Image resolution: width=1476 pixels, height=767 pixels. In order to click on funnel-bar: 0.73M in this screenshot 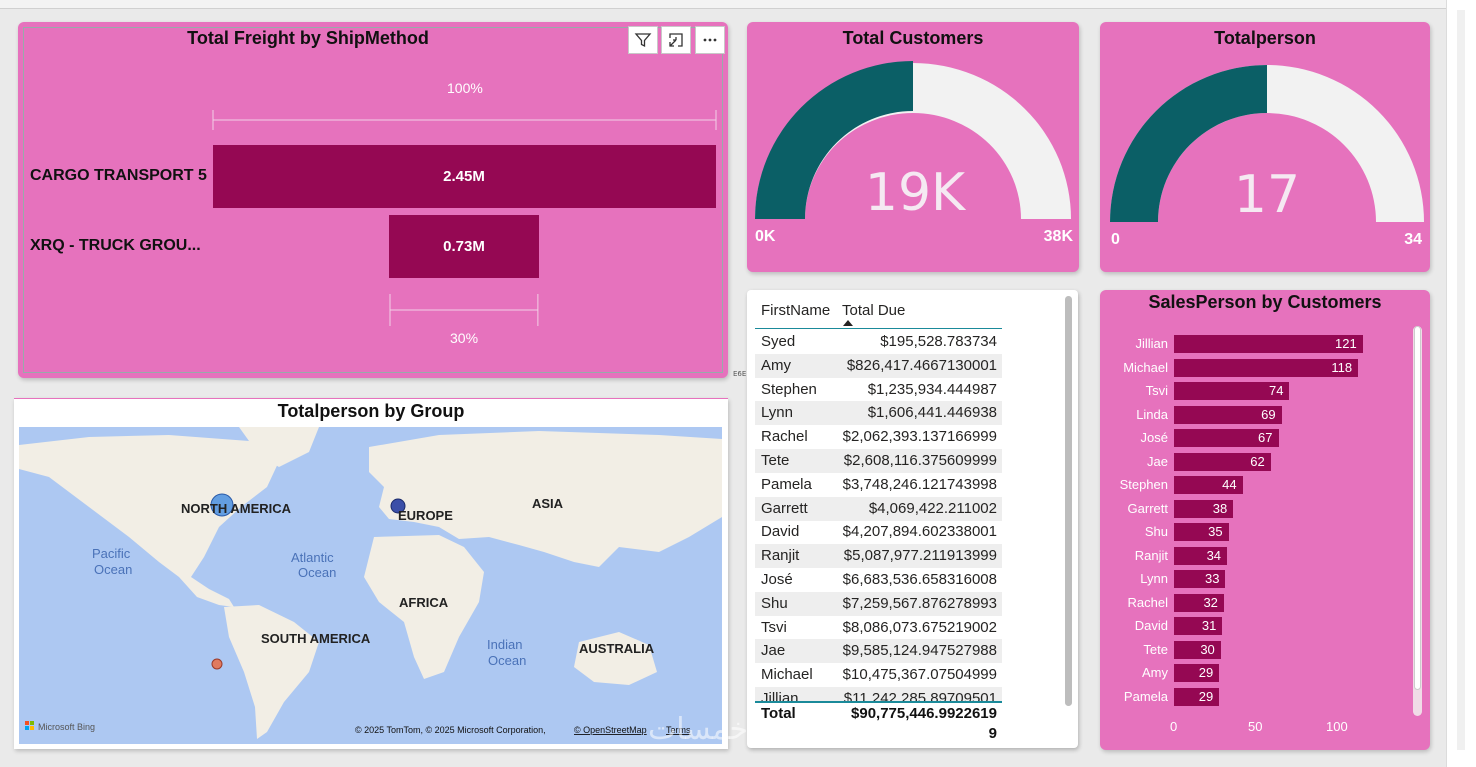, I will do `click(464, 246)`.